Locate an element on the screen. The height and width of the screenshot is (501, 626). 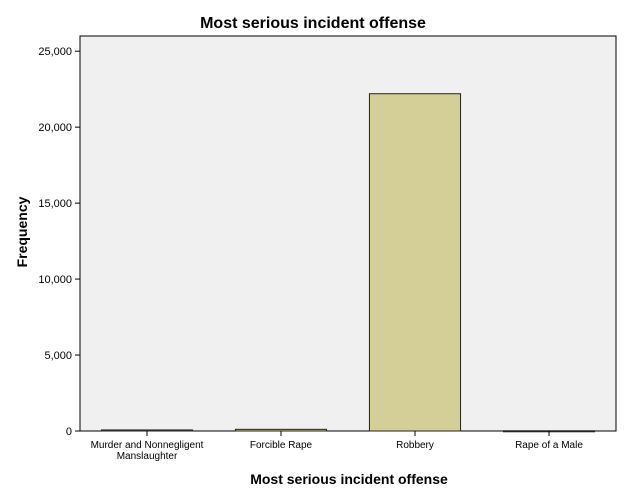
y-tick-label: 25,000 is located at coordinates (55, 52).